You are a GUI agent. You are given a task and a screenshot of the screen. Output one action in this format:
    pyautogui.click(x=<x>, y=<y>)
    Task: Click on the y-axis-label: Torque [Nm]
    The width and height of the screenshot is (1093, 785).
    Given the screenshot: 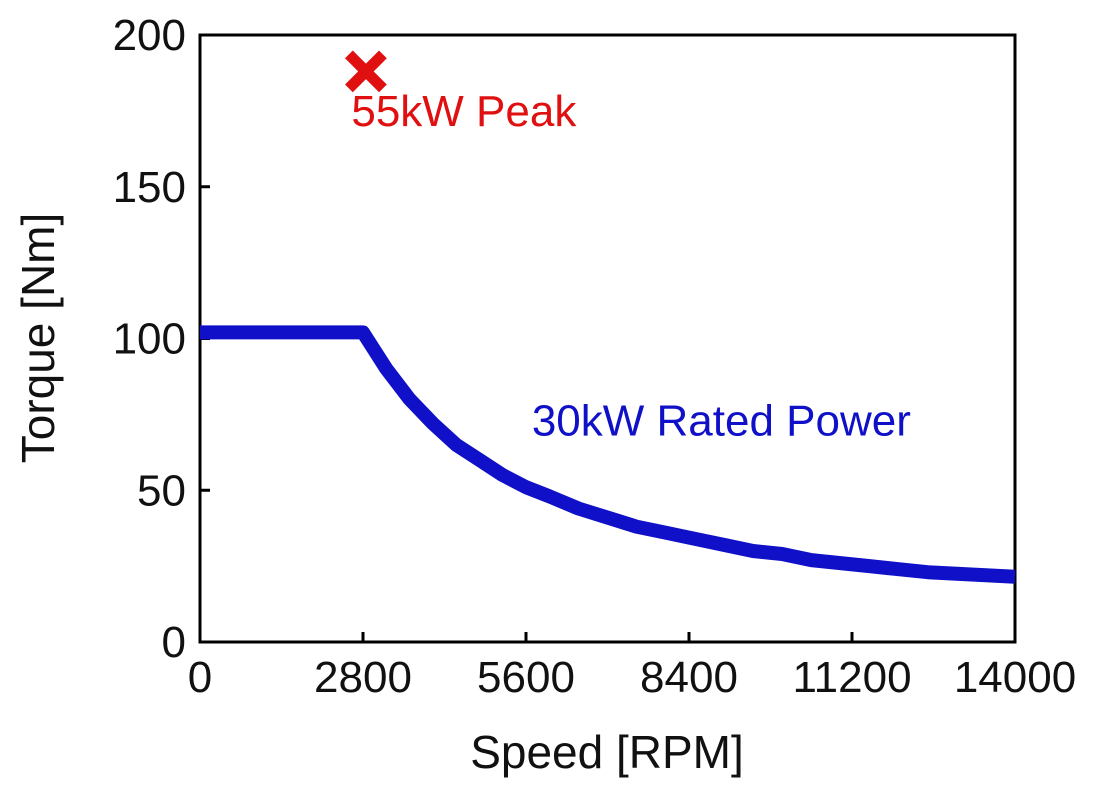 What is the action you would take?
    pyautogui.click(x=38, y=338)
    